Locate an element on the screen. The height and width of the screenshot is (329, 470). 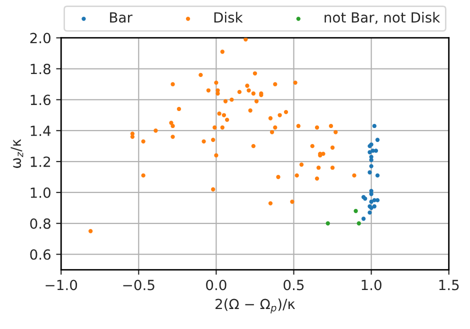
legend-label: not Bar, not Disk is located at coordinates (382, 18).